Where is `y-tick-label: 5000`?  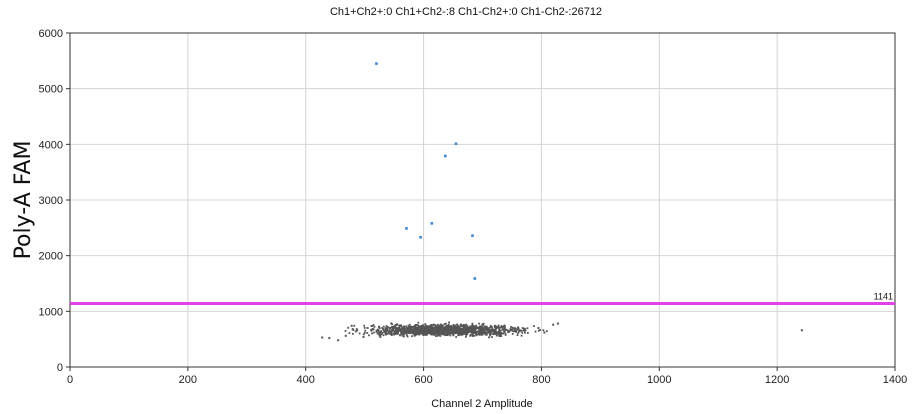 y-tick-label: 5000 is located at coordinates (51, 90).